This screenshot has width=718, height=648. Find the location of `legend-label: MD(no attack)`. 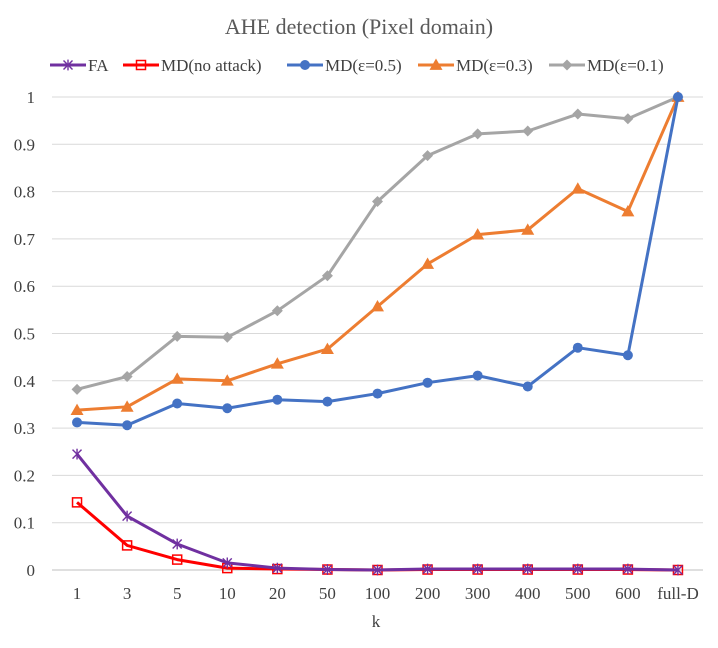

legend-label: MD(no attack) is located at coordinates (211, 65).